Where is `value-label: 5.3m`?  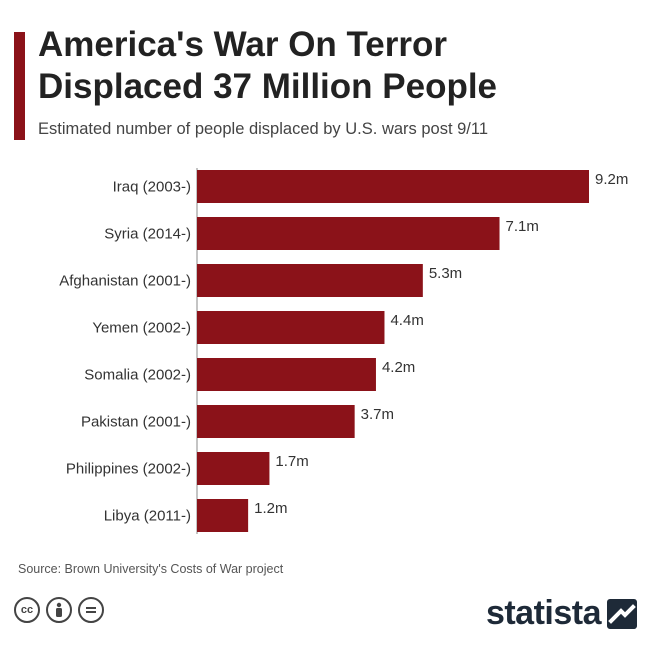
value-label: 5.3m is located at coordinates (445, 273).